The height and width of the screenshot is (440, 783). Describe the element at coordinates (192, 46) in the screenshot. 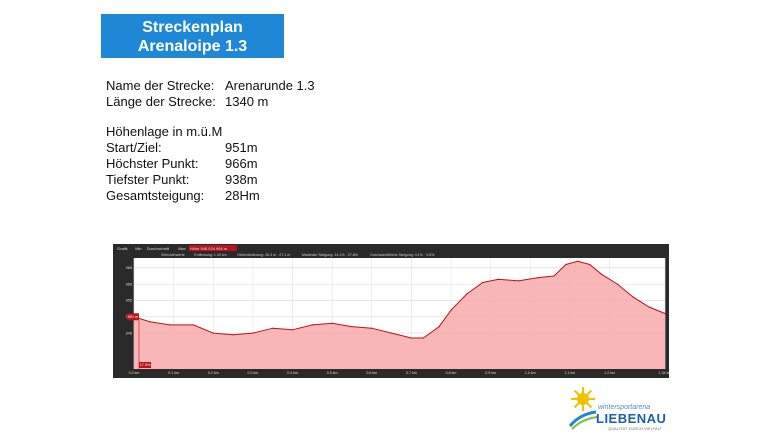

I see `title-line-2: Arenaloipe 1.3` at that location.